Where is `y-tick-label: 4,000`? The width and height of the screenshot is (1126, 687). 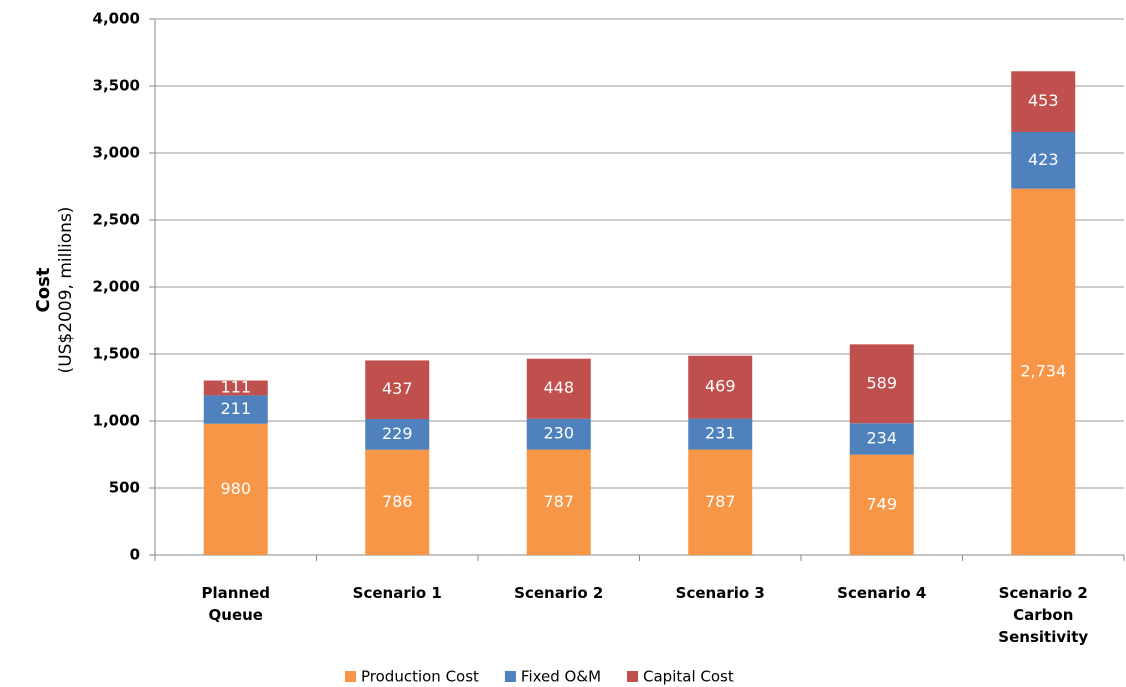
y-tick-label: 4,000 is located at coordinates (116, 19).